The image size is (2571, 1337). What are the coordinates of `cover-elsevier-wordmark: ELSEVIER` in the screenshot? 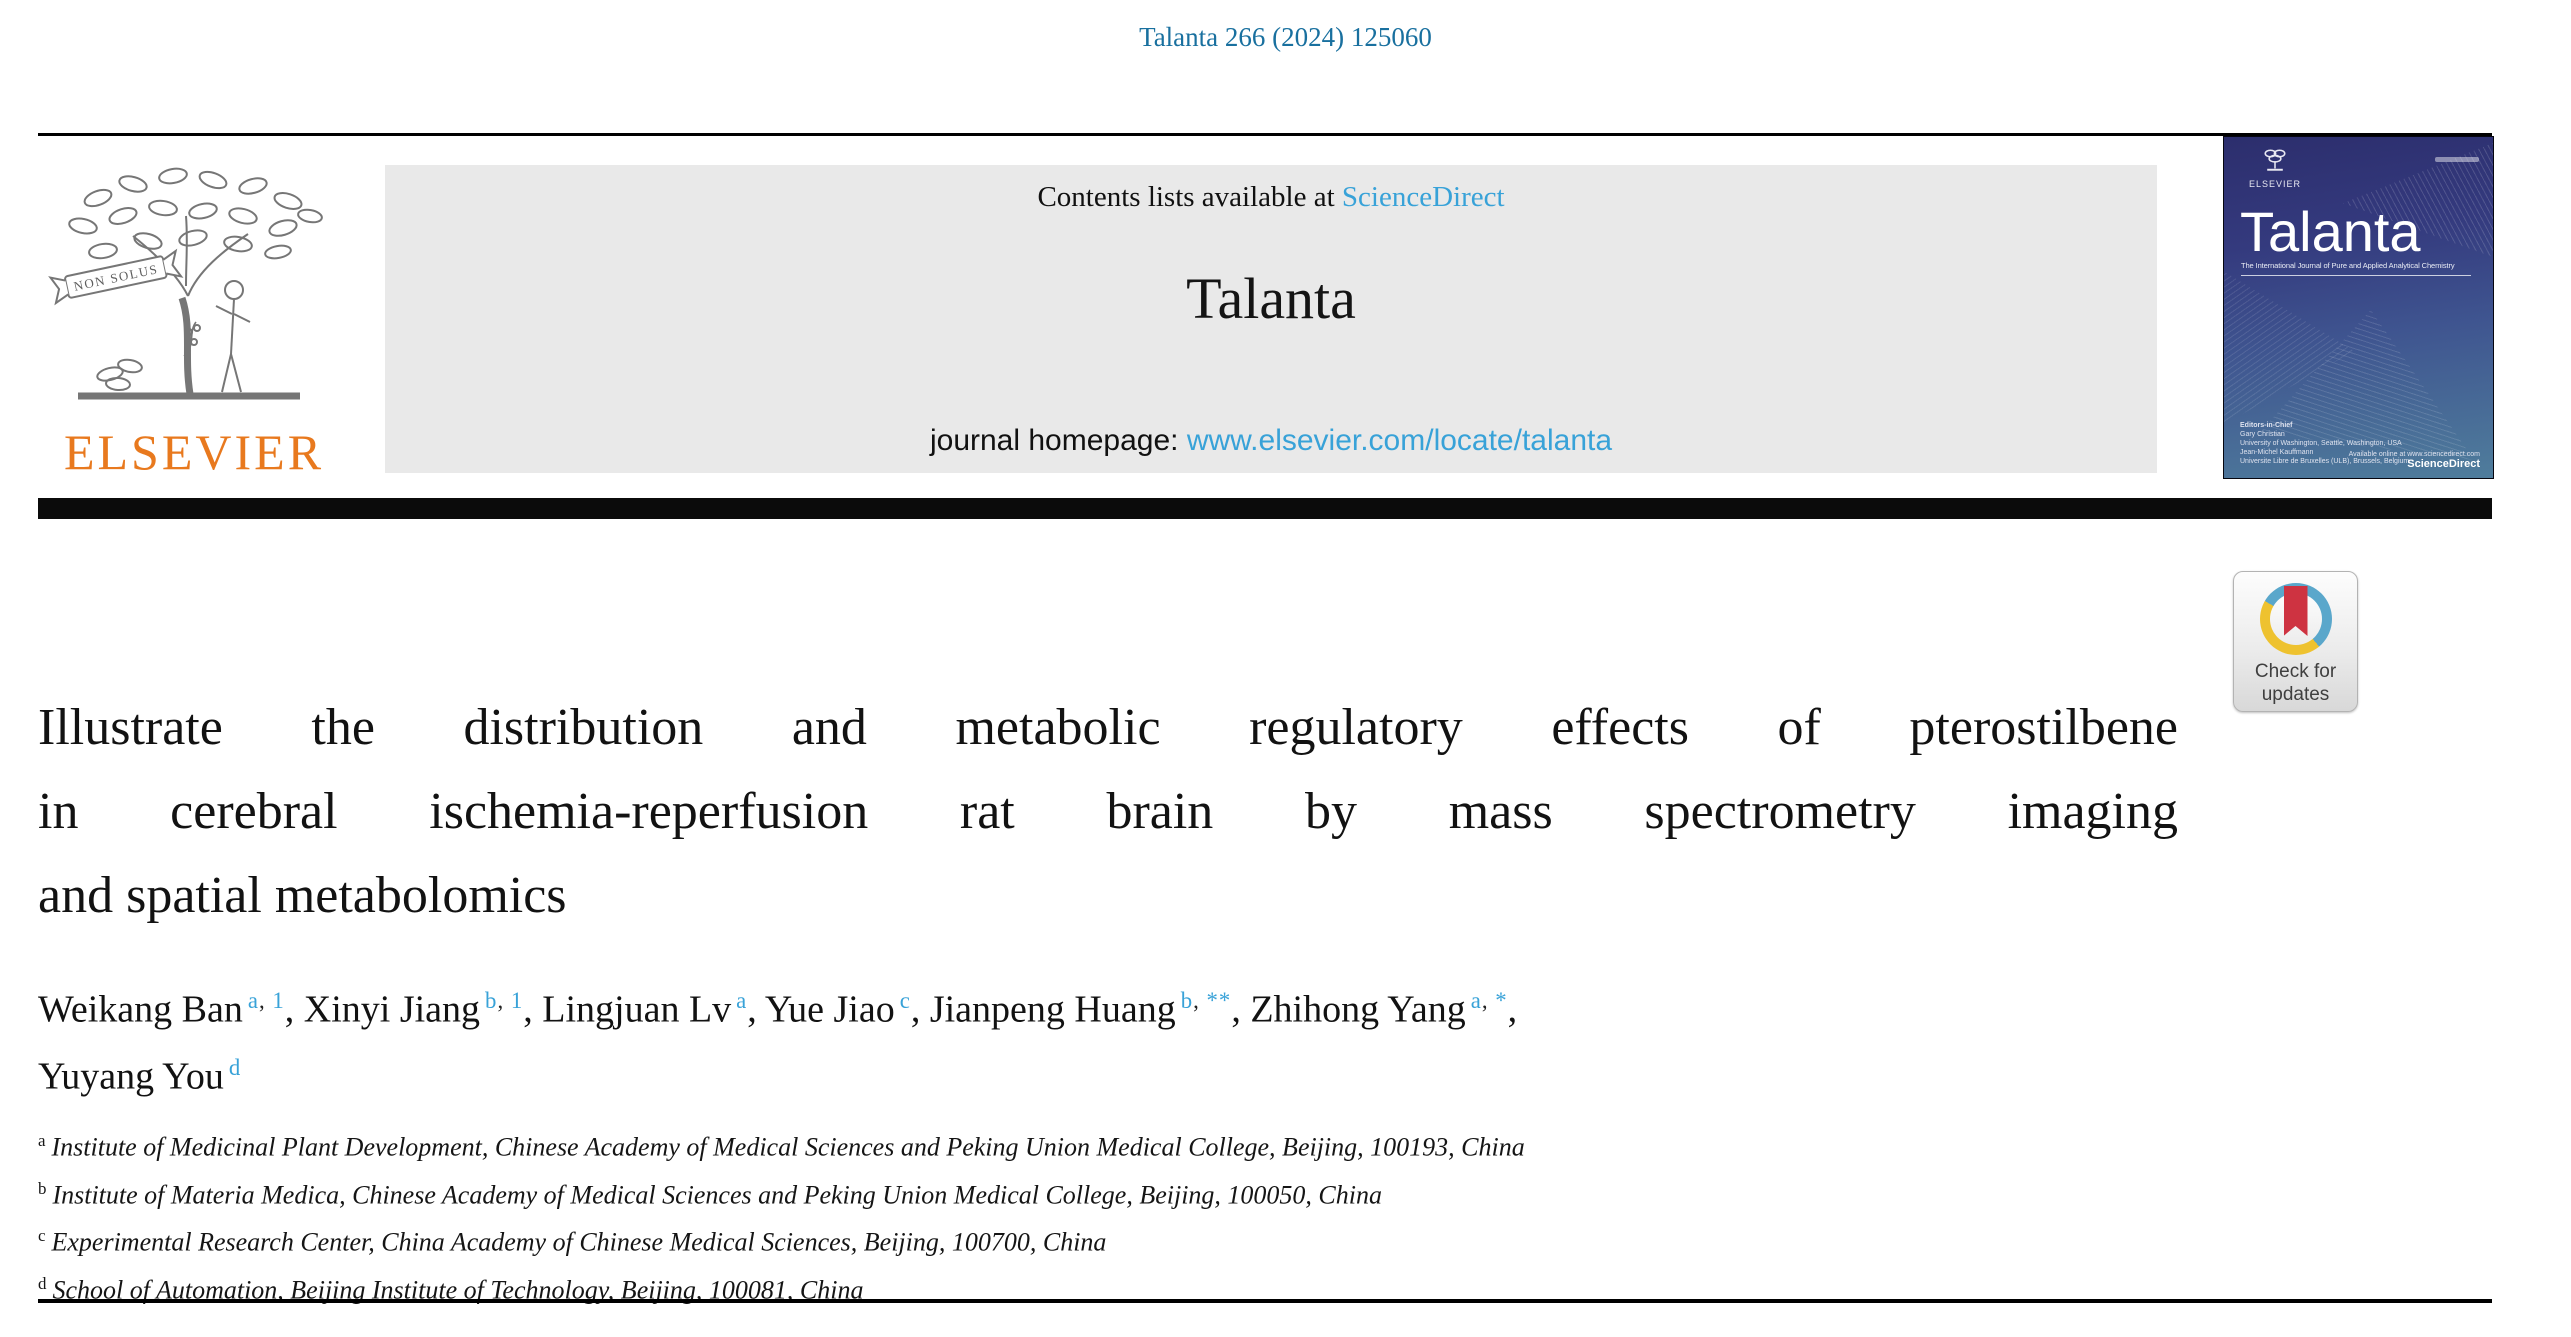 It's located at (2275, 184).